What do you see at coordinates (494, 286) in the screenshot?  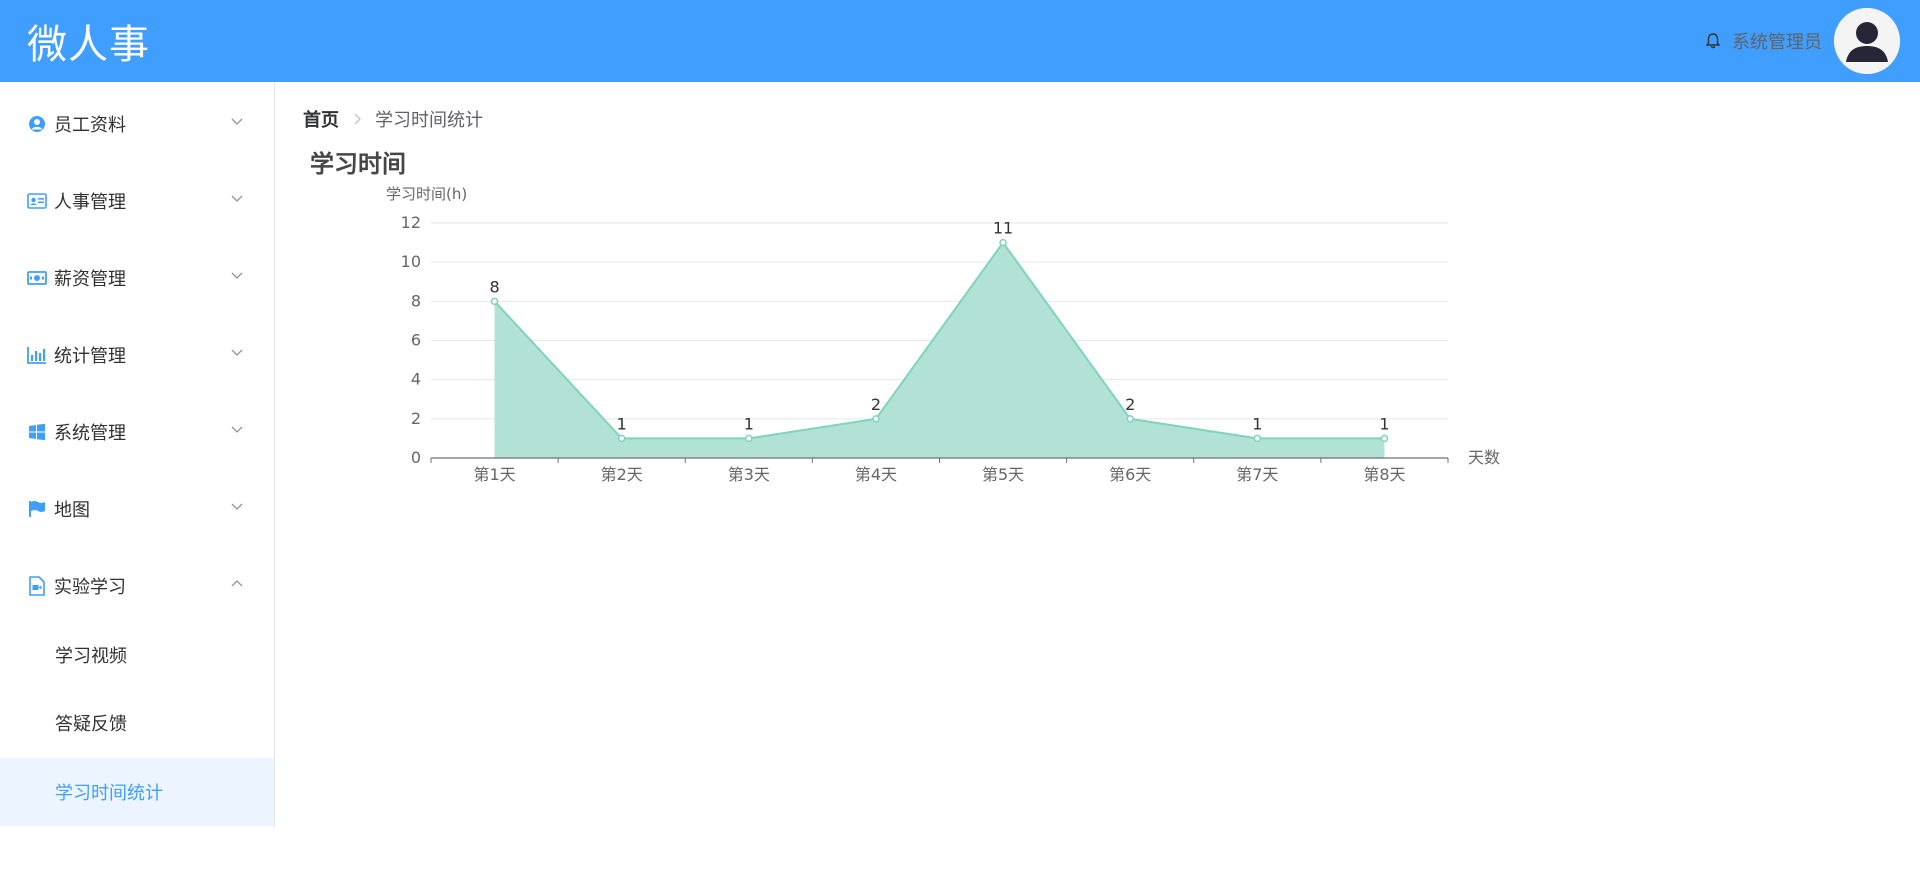 I see `data-label: 8` at bounding box center [494, 286].